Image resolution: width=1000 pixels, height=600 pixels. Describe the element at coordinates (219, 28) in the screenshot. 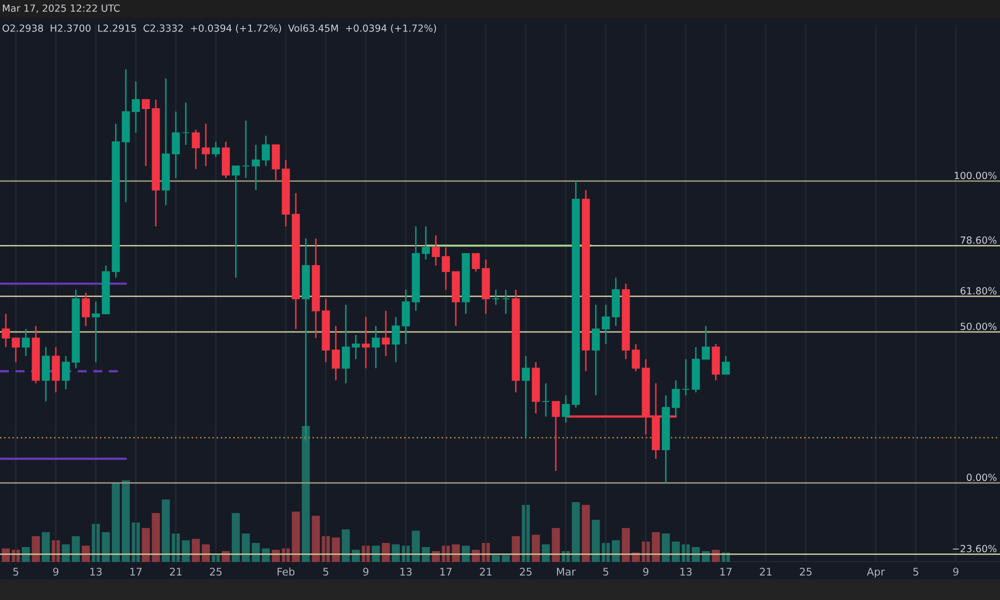

I see `annotation: O2.2938 H2.3700 L2.2915 C2.3332 +0.0394 (+1.72%) Vol63.45M +0.0394 (+1.72%)` at that location.